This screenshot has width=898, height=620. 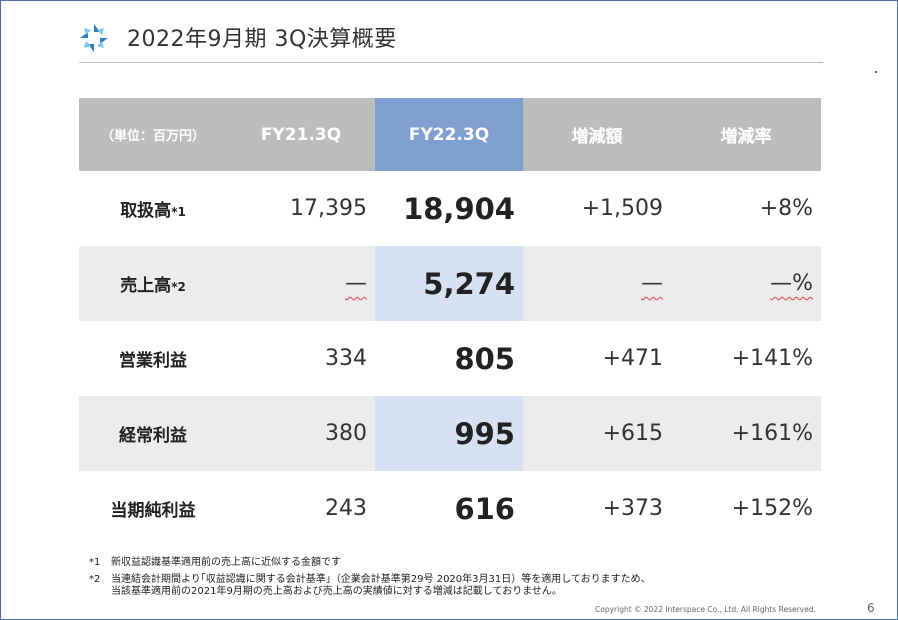 What do you see at coordinates (451, 62) in the screenshot?
I see `title-divider` at bounding box center [451, 62].